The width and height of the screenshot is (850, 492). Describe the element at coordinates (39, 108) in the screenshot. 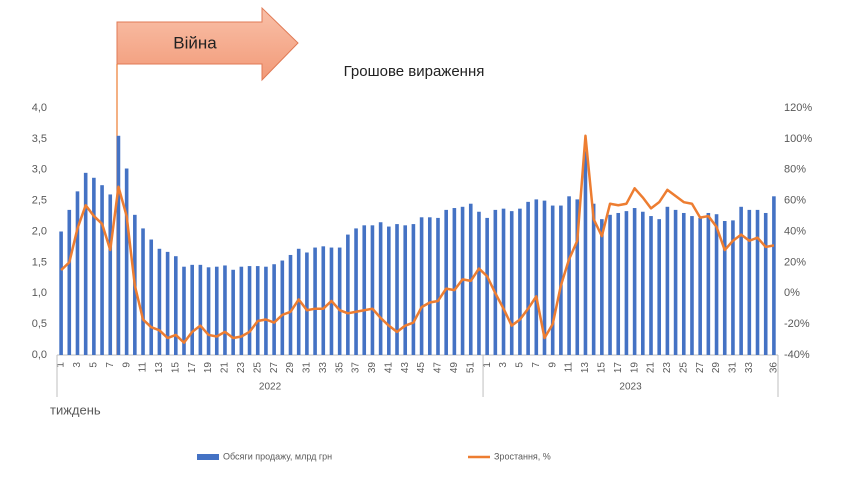

I see `y-tick-label: 4,0` at that location.